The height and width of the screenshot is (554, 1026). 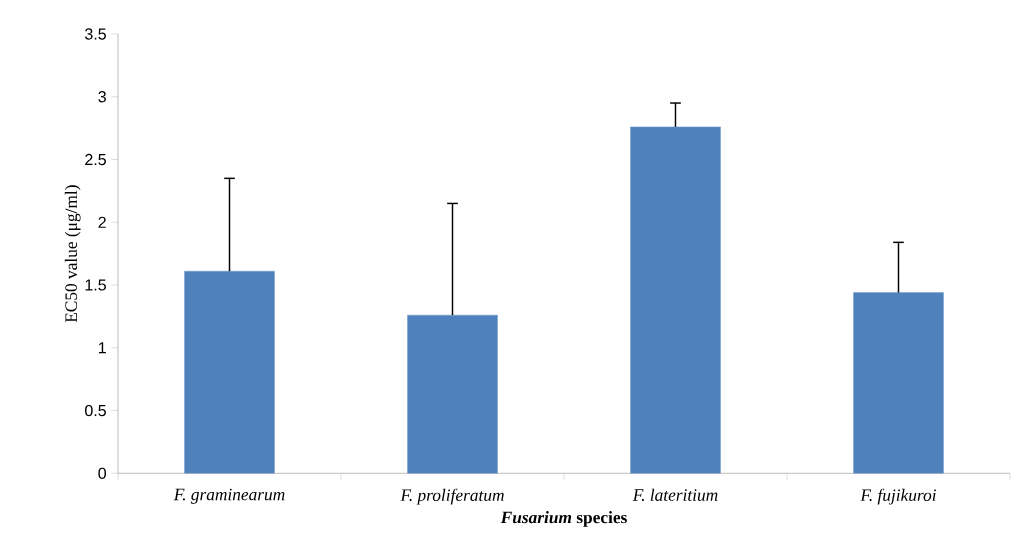 What do you see at coordinates (95, 410) in the screenshot?
I see `y-tick-label: 0.5` at bounding box center [95, 410].